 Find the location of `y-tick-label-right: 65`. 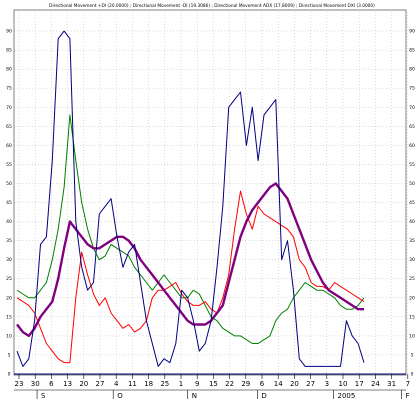

y-tick-label-right: 65 is located at coordinates (412, 127).